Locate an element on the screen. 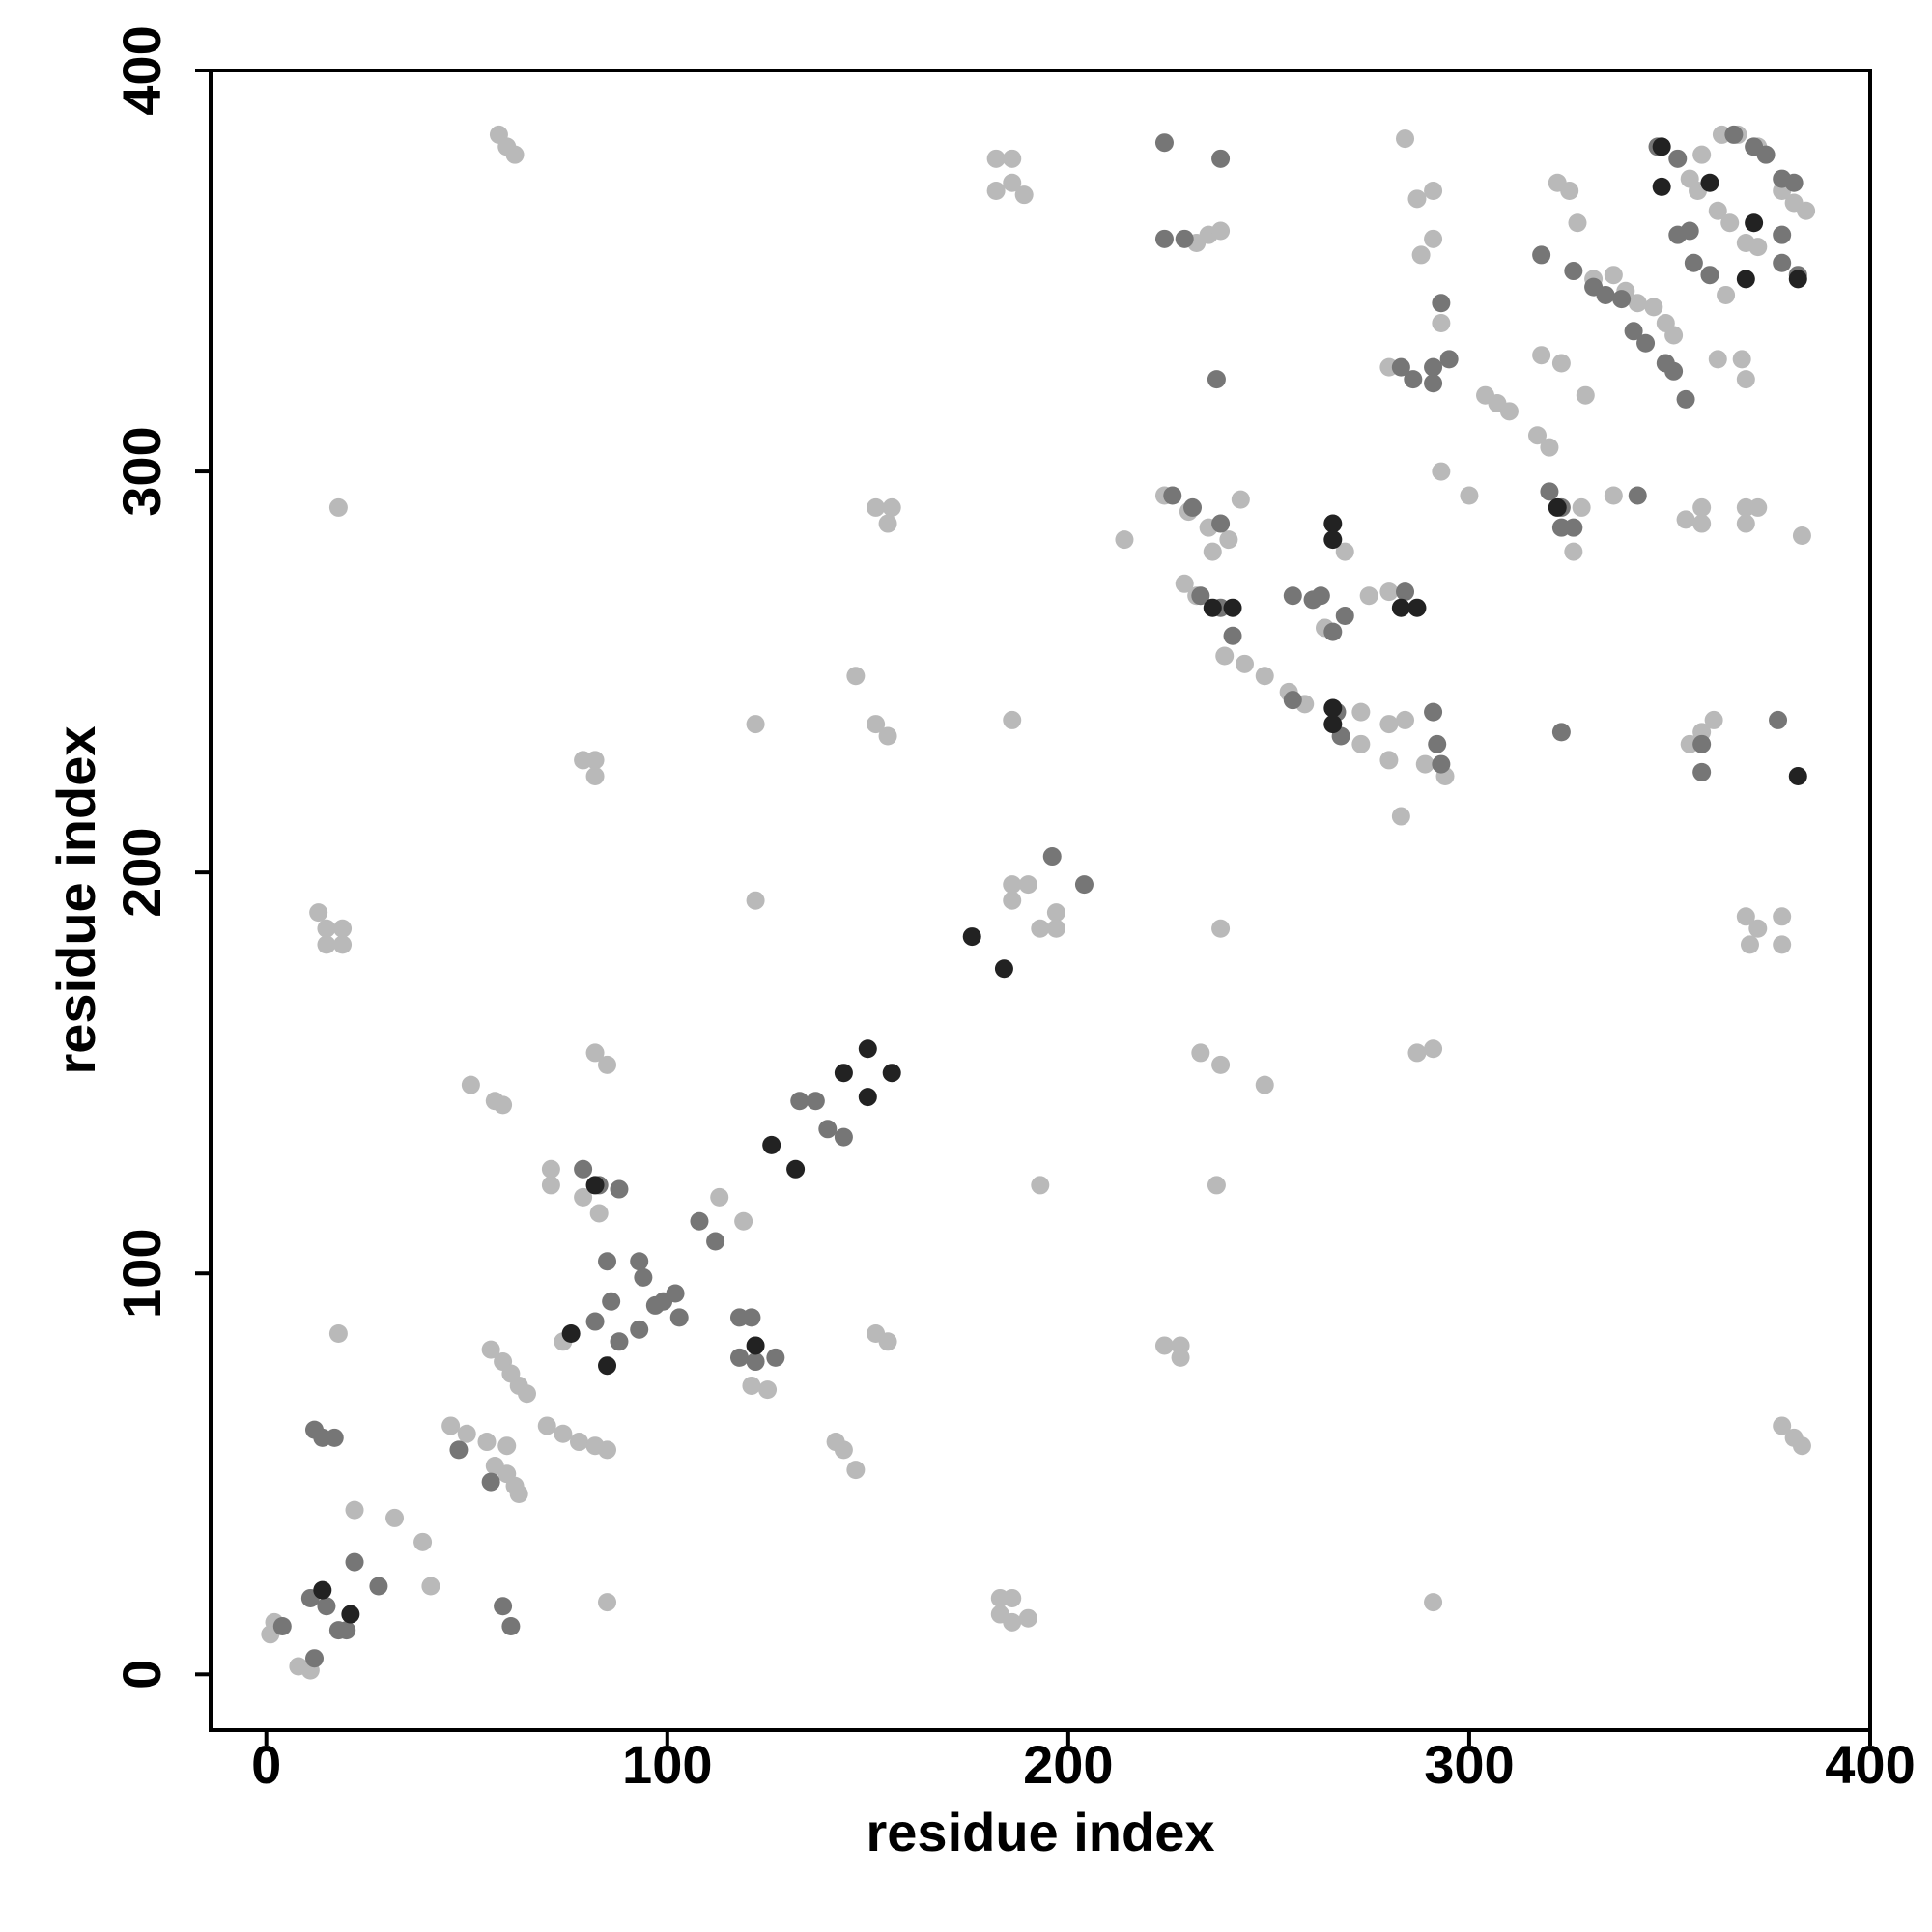 This screenshot has height=1932, width=1932. x-tick-label: 0 is located at coordinates (266, 1764).